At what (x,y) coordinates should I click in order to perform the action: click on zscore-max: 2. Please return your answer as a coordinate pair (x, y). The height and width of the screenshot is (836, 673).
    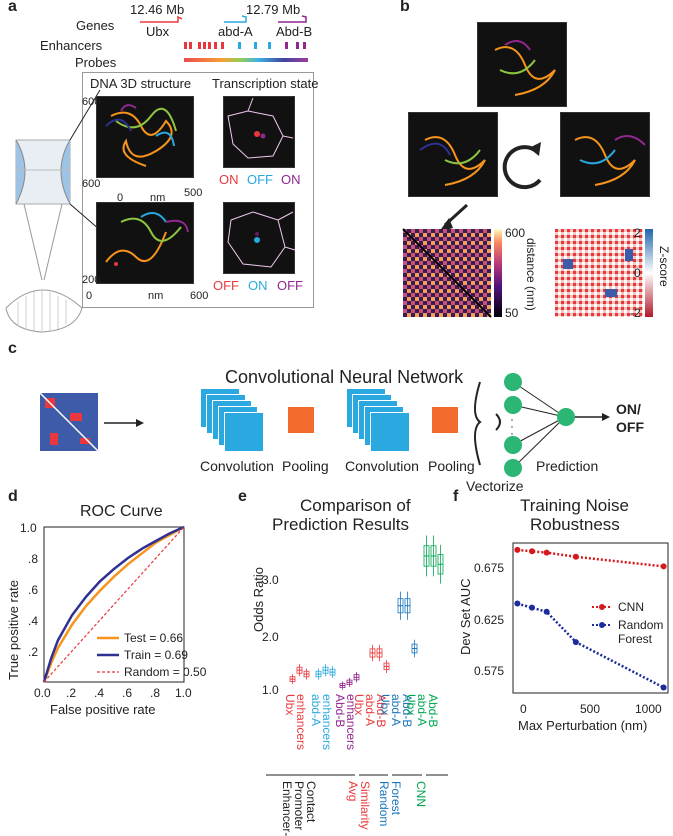
    Looking at the image, I should click on (637, 233).